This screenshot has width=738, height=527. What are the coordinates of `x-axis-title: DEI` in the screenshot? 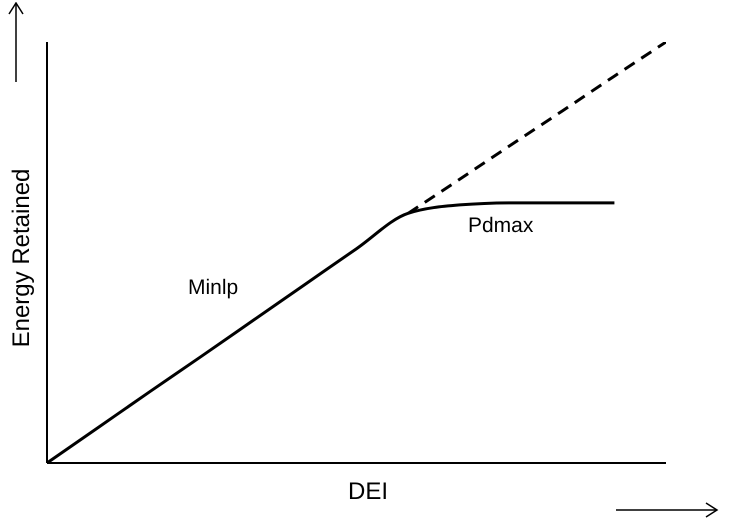 It's located at (367, 492).